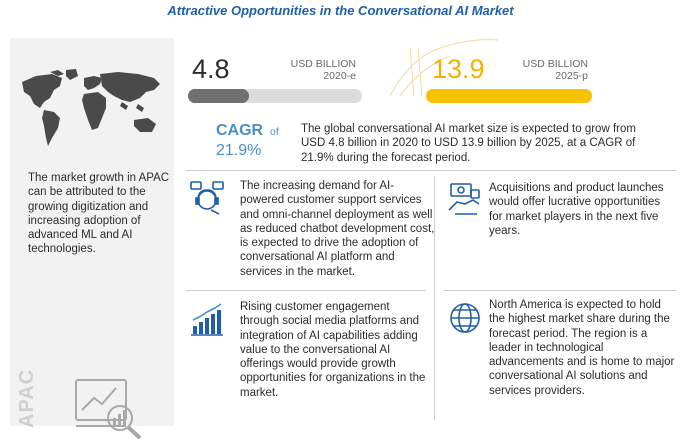  I want to click on unit-2020-label: USD BILLION, so click(323, 64).